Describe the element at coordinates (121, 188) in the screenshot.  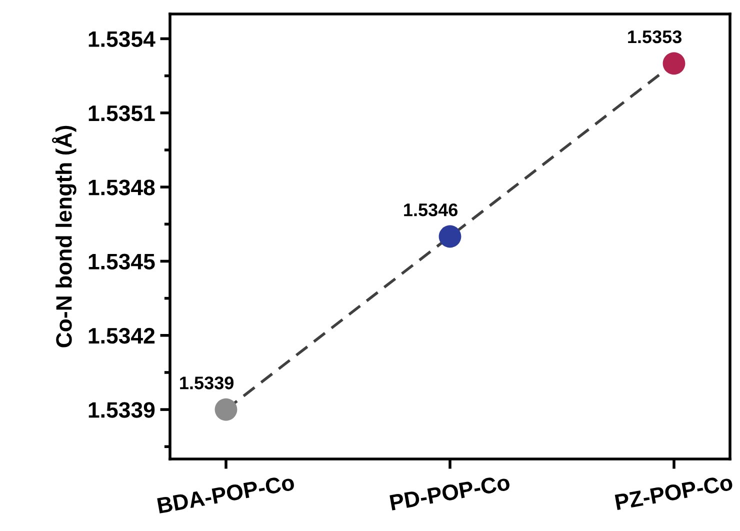
I see `y-tick-label: 1.5348` at that location.